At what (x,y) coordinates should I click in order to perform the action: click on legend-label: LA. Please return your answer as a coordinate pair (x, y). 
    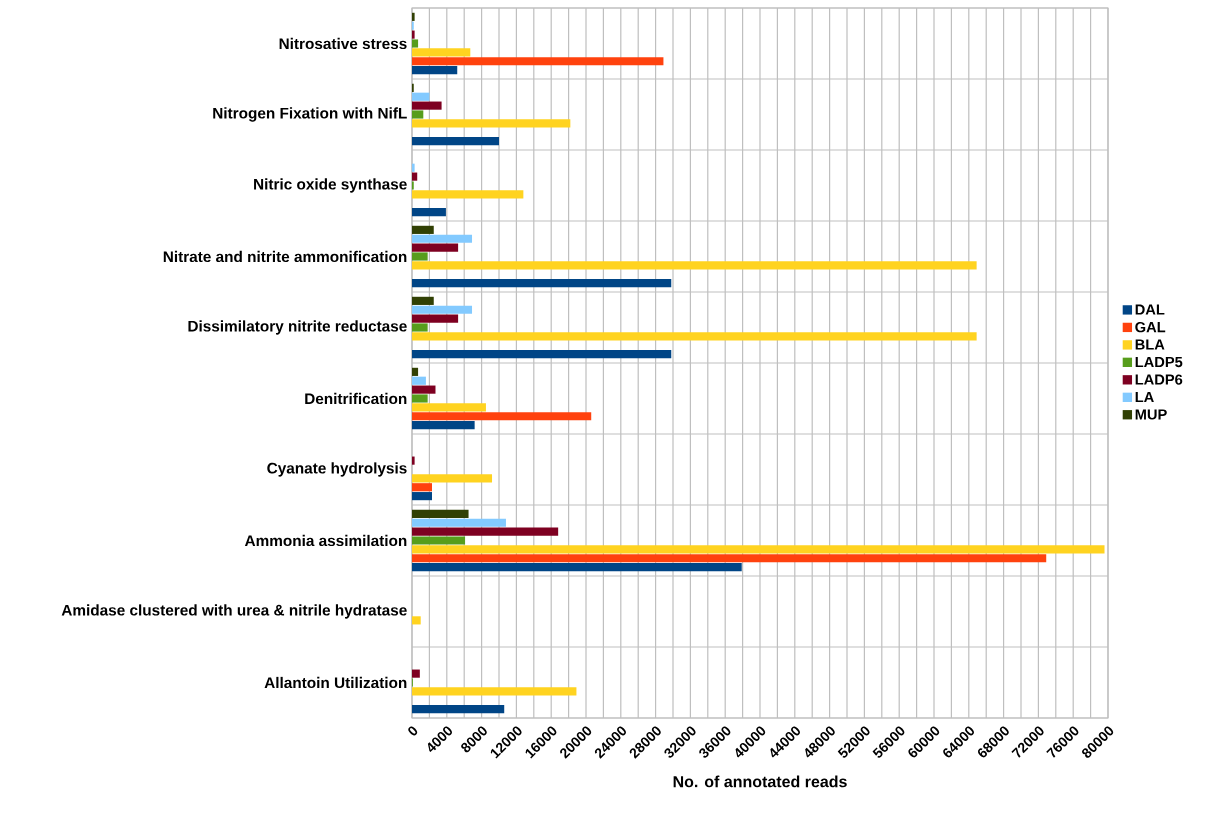
    Looking at the image, I should click on (1144, 397).